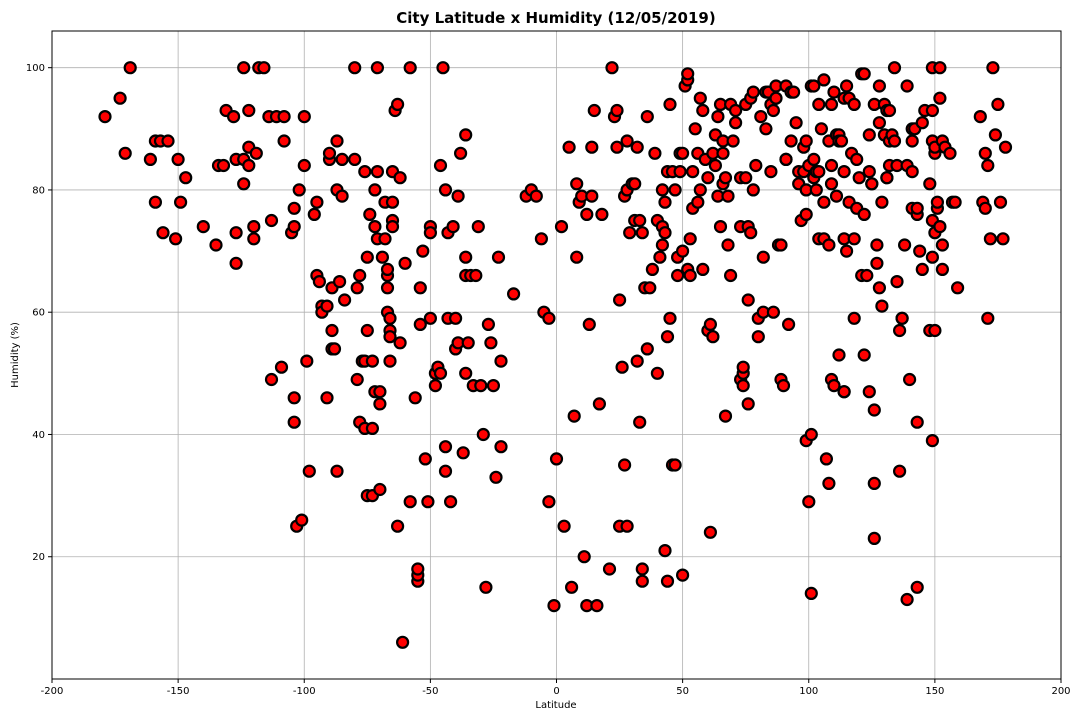 This screenshot has width=1080, height=720. What do you see at coordinates (304, 691) in the screenshot?
I see `x-tick-label: -100` at bounding box center [304, 691].